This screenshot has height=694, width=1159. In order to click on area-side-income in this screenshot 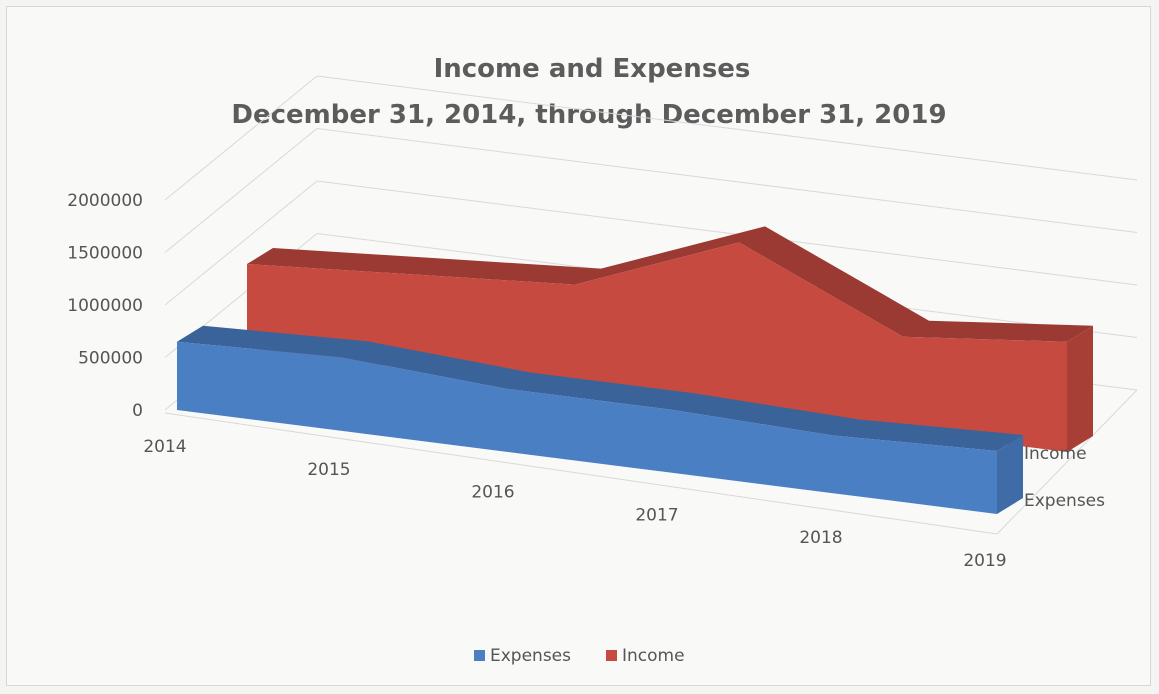, I will do `click(1080, 388)`.